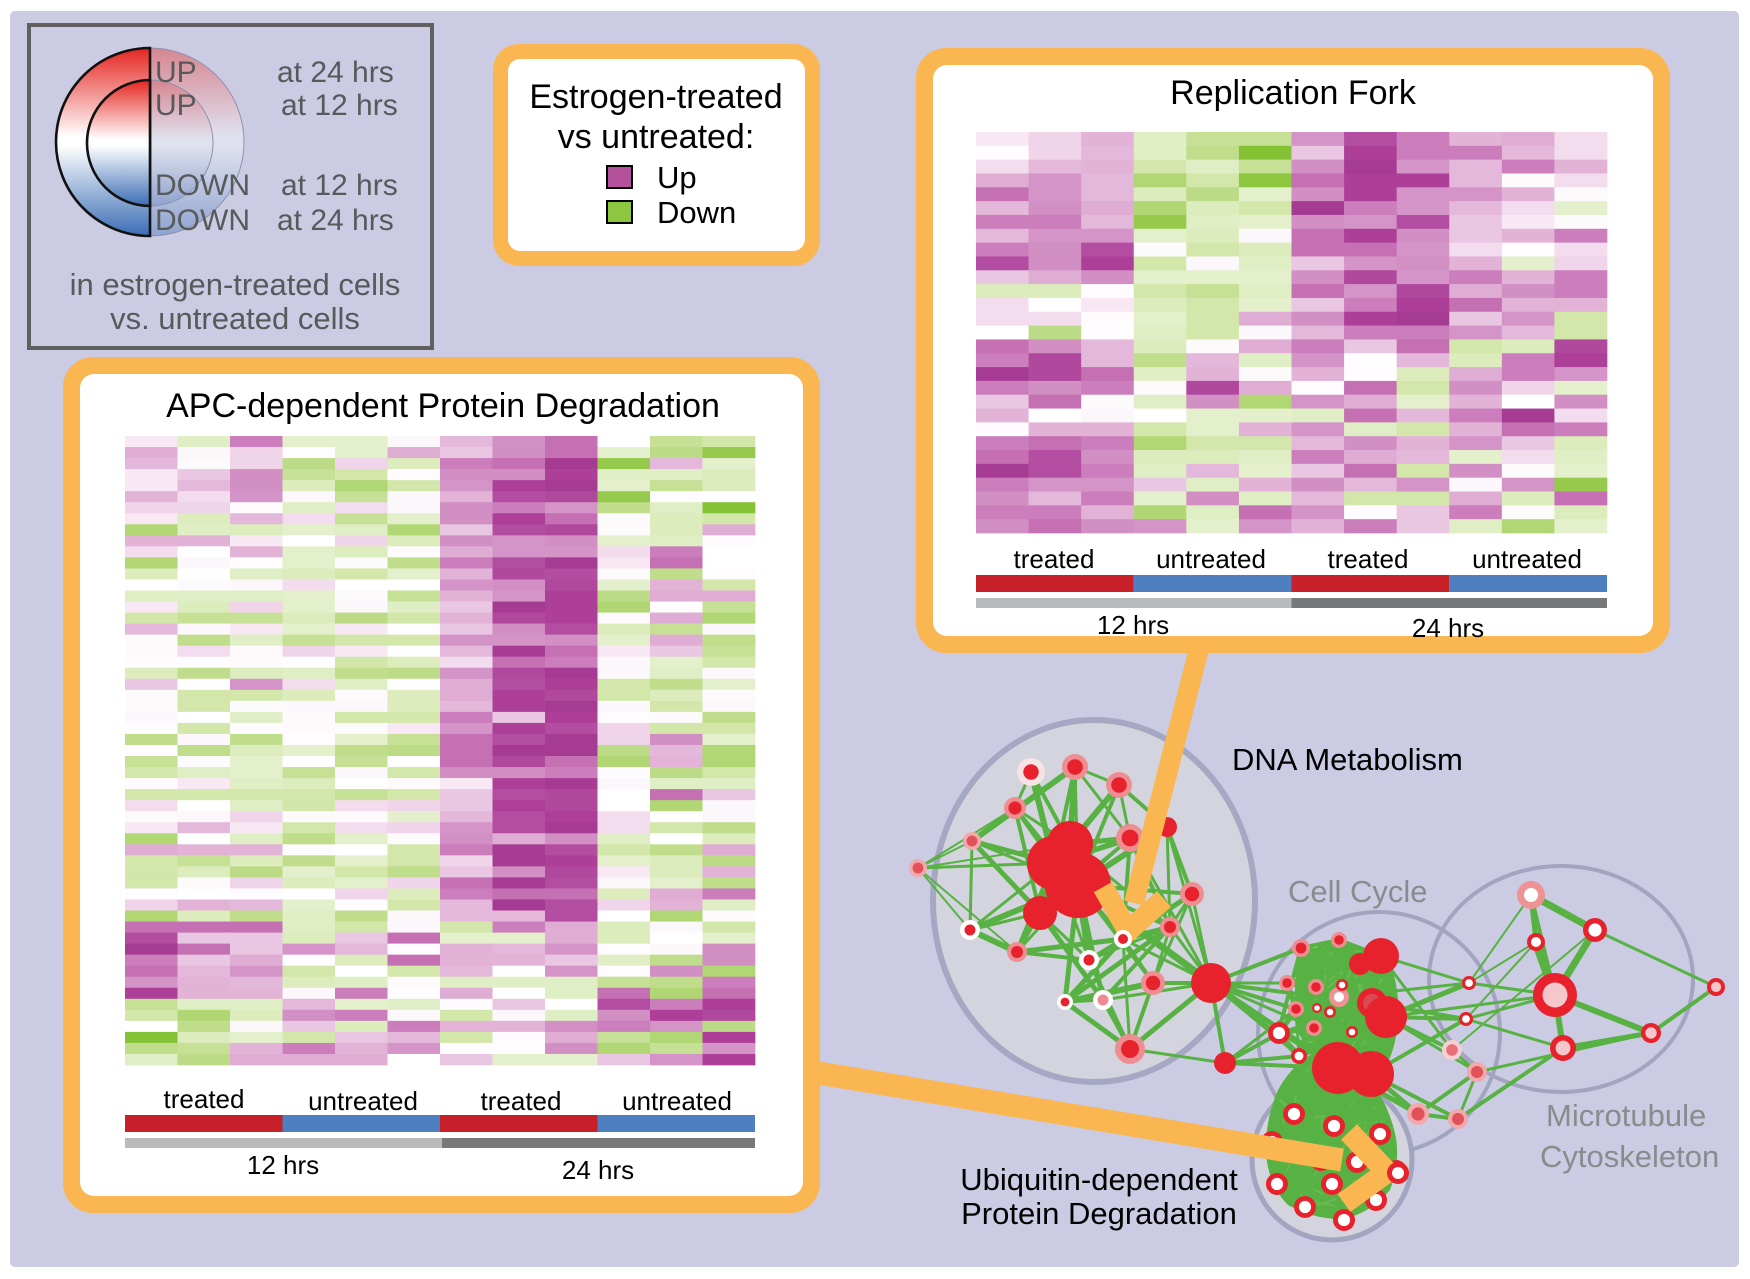  Describe the element at coordinates (1629, 1156) in the screenshot. I see `svg-text: Cytoskeleton` at that location.